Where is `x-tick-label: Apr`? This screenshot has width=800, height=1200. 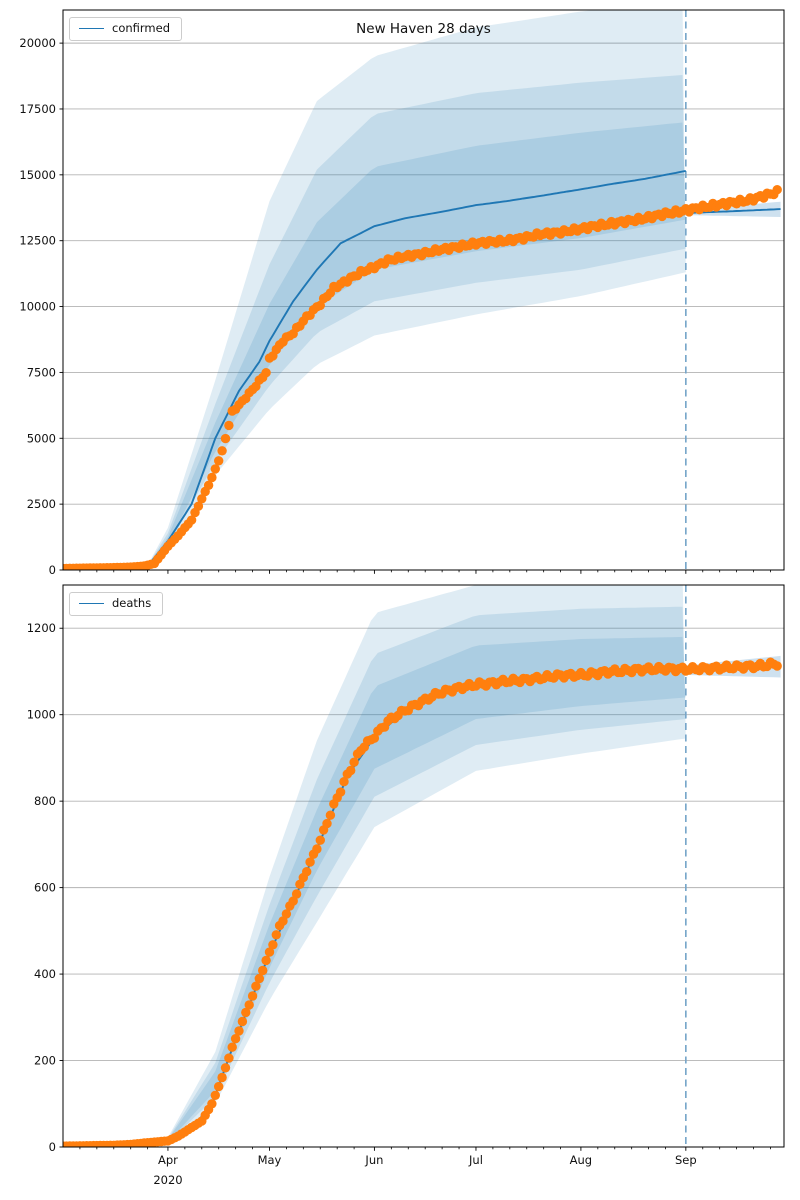 x-tick-label: Apr is located at coordinates (168, 1160).